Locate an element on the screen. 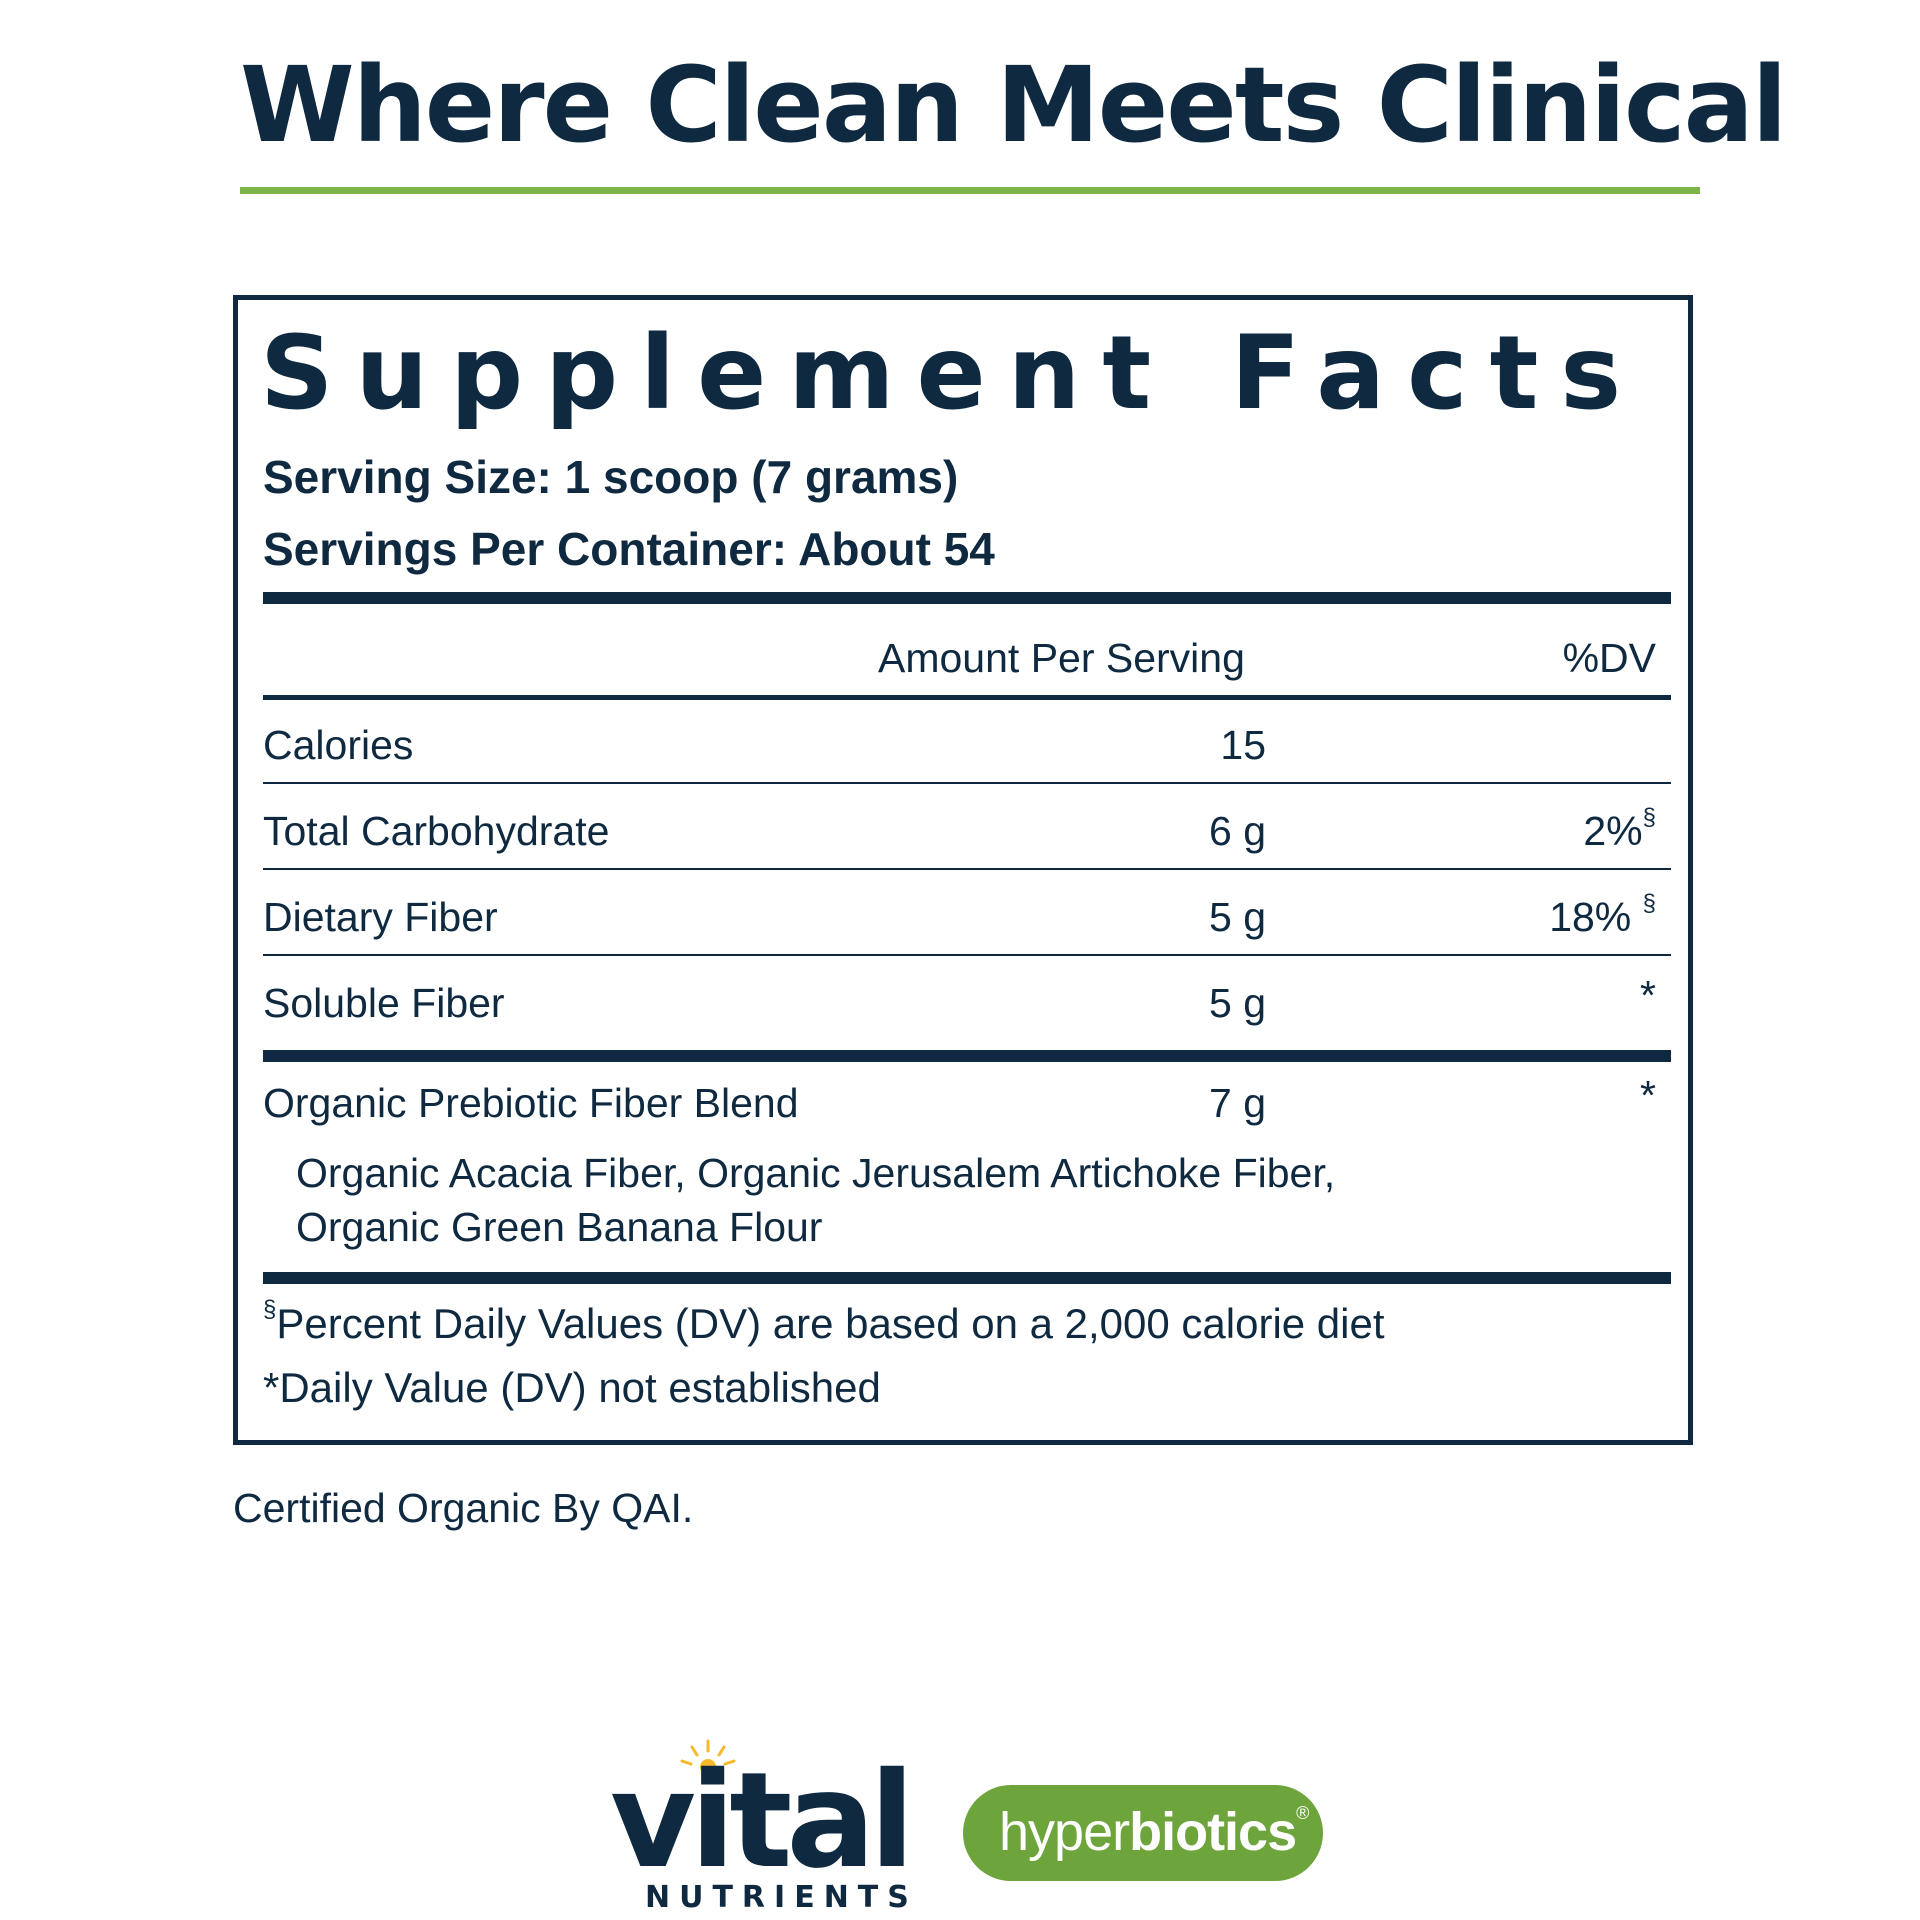 Image resolution: width=1920 pixels, height=1920 pixels. row-name: Calories is located at coordinates (338, 745).